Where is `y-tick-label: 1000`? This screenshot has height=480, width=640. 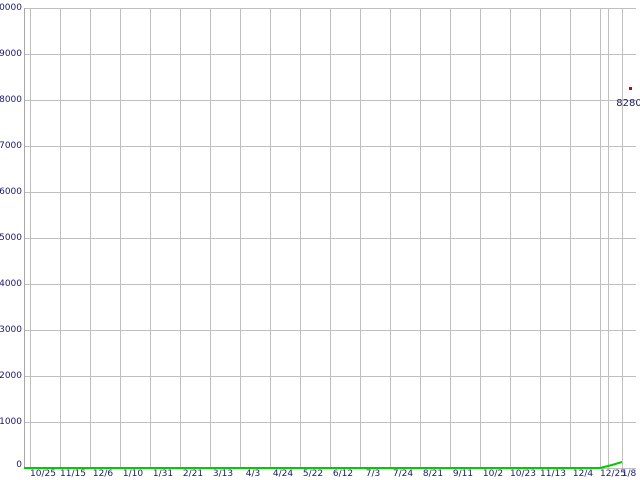 y-tick-label: 1000 is located at coordinates (11, 422).